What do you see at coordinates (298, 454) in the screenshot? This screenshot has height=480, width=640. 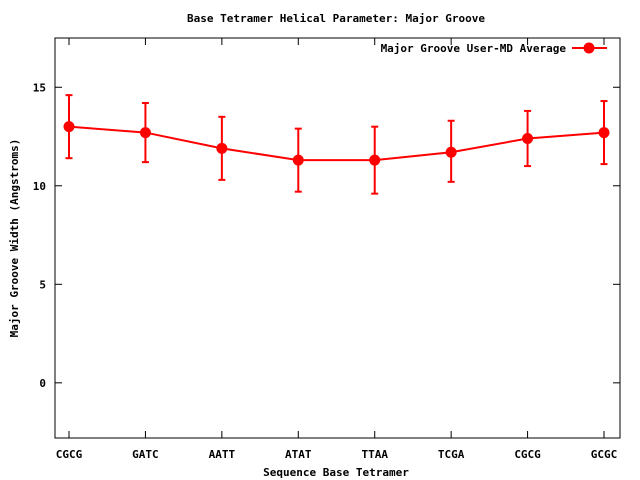 I see `x-tick-label: ATAT` at bounding box center [298, 454].